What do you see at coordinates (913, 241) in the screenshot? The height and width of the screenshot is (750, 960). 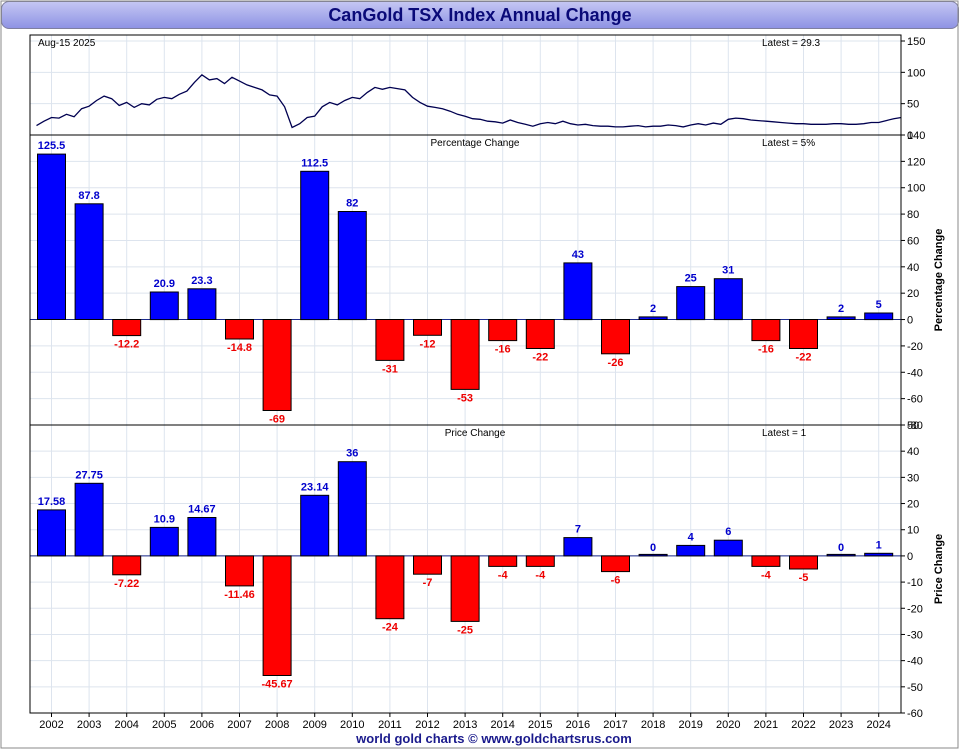 I see `y-tick-label: 60` at bounding box center [913, 241].